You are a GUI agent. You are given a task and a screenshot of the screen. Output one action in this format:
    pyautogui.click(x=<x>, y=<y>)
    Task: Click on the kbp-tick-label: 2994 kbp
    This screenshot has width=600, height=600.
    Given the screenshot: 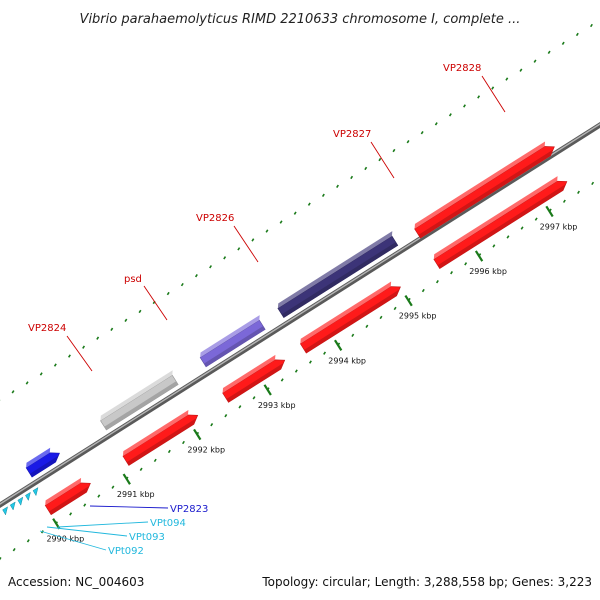 What is the action you would take?
    pyautogui.click(x=347, y=360)
    